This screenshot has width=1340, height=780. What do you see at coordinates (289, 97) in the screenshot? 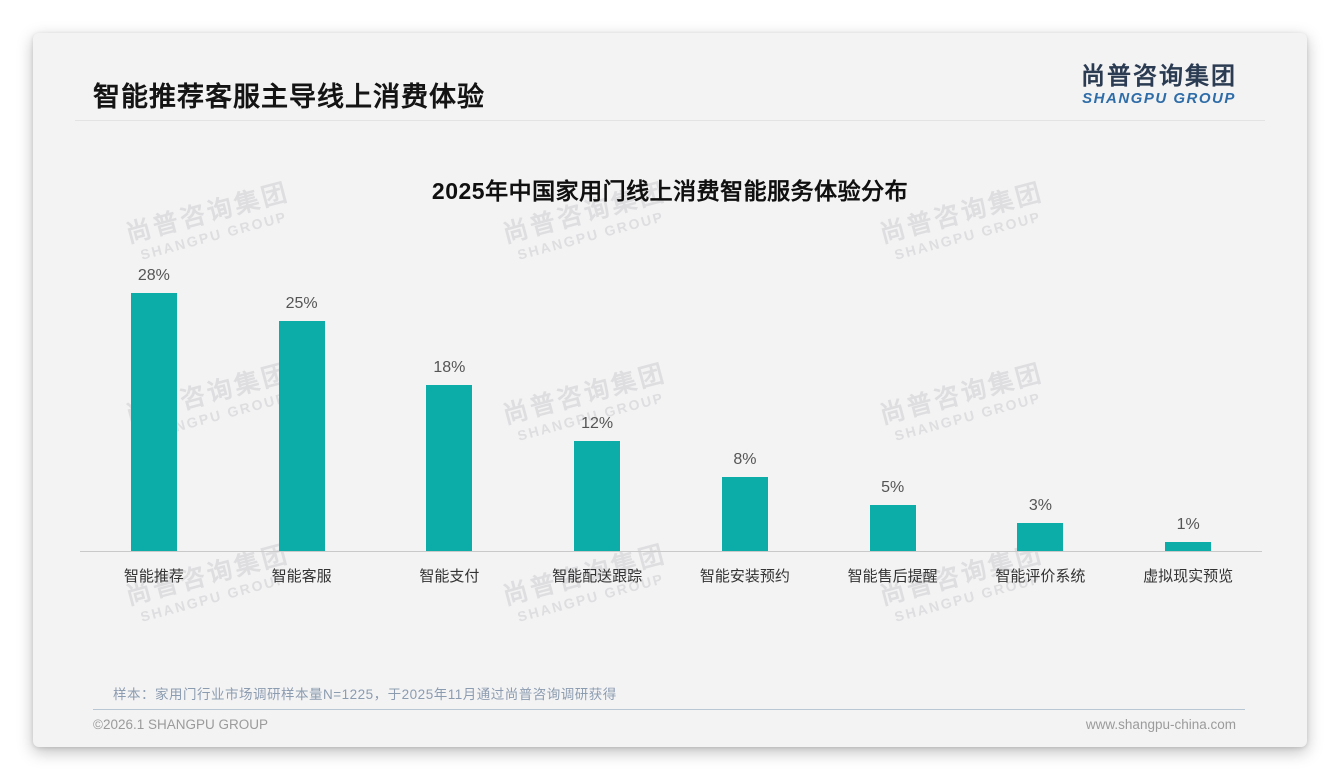
I see `page-title: 智能推荐客服主导线上消费体验` at bounding box center [289, 97].